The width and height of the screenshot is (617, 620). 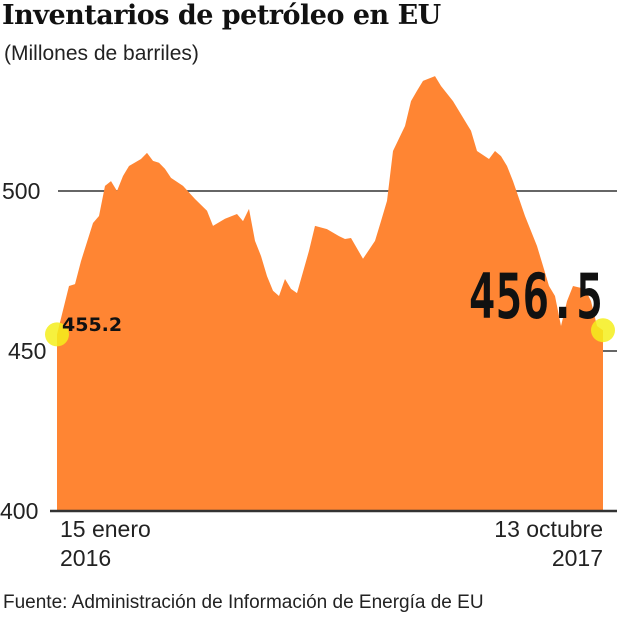 What do you see at coordinates (19, 511) in the screenshot?
I see `y-tick-label: 400` at bounding box center [19, 511].